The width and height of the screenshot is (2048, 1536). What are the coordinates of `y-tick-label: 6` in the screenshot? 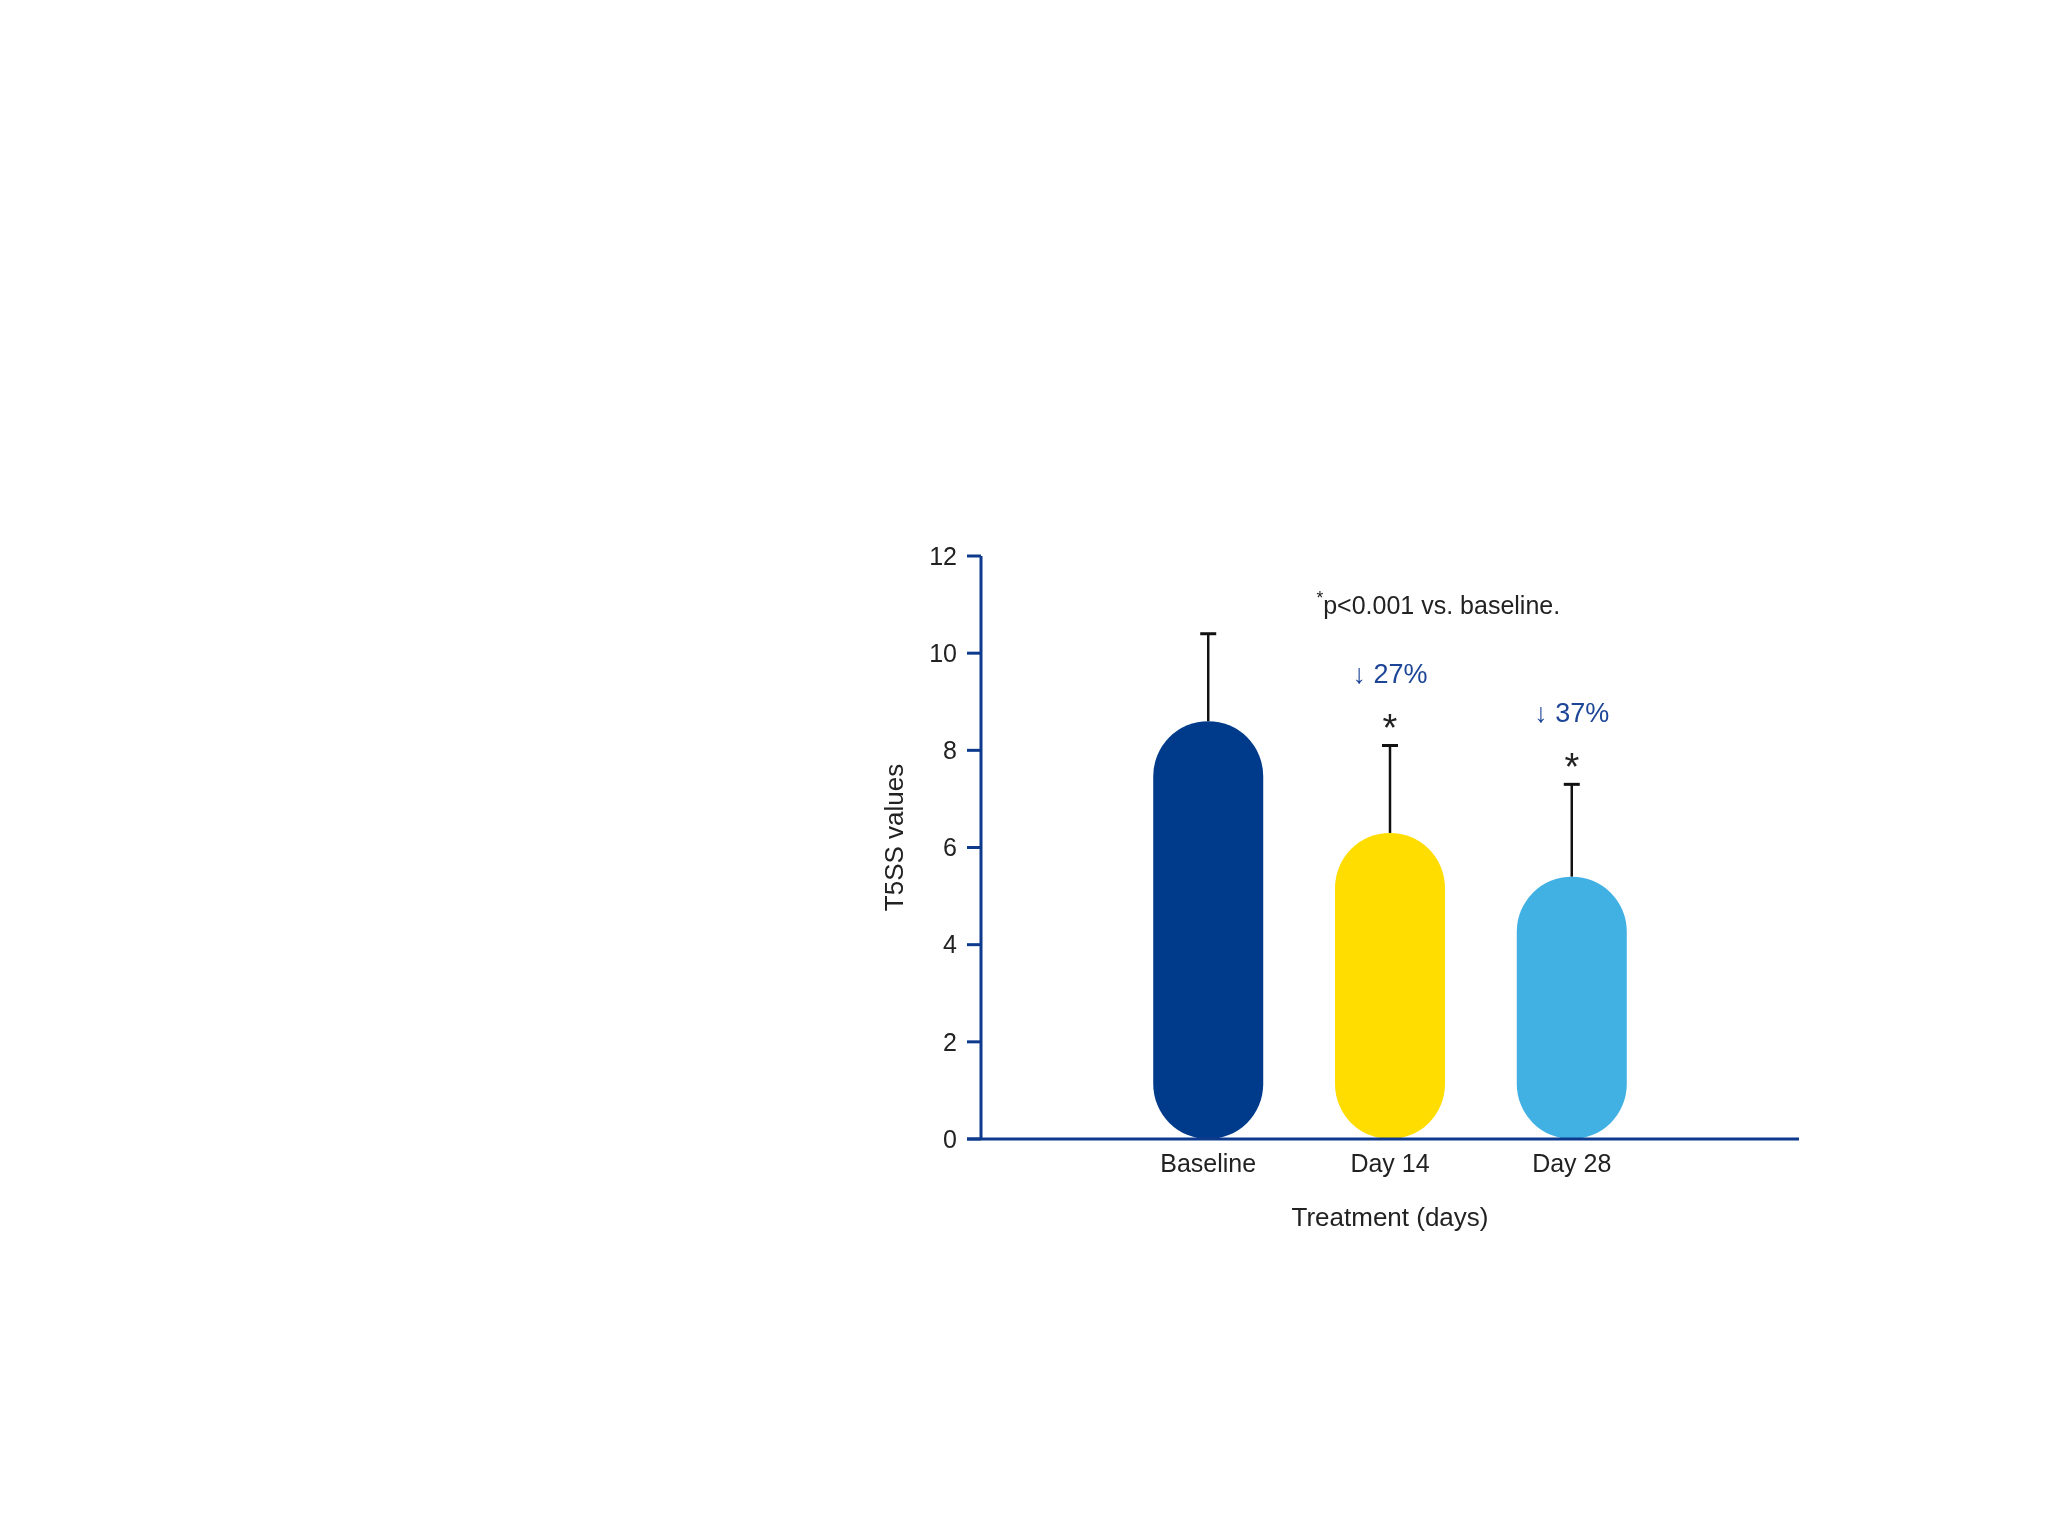 It's located at (950, 847).